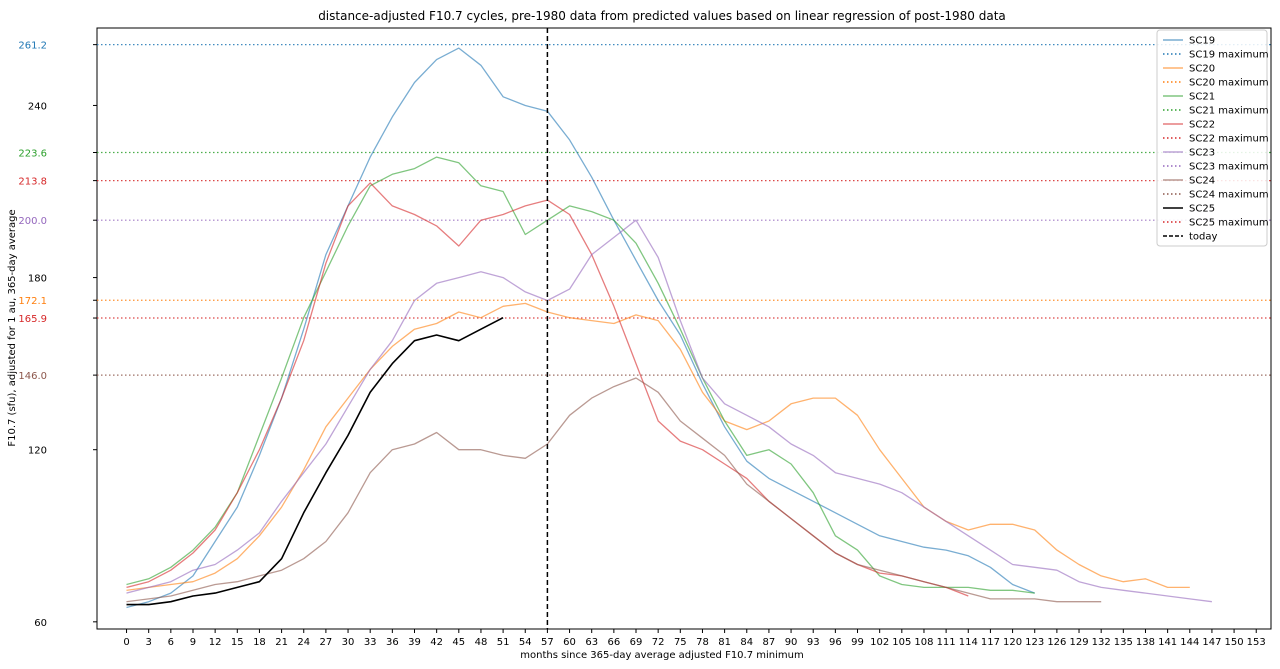 This screenshot has width=1280, height=669. Describe the element at coordinates (990, 642) in the screenshot. I see `x-tick-label: 117` at that location.